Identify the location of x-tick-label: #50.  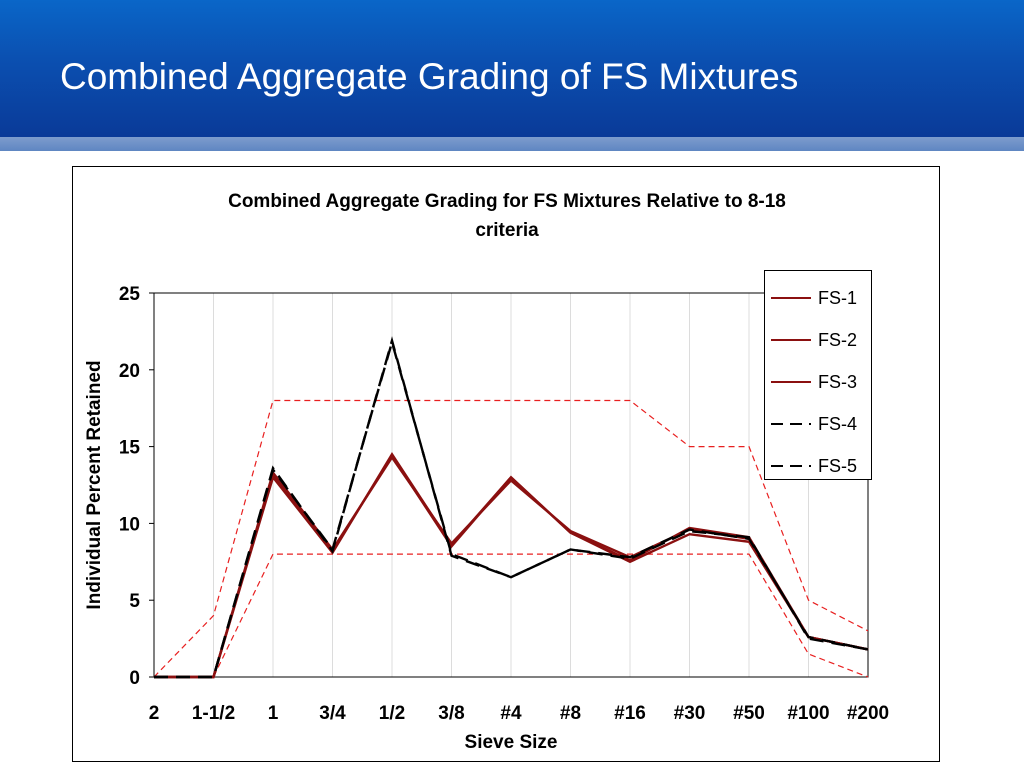
(749, 713).